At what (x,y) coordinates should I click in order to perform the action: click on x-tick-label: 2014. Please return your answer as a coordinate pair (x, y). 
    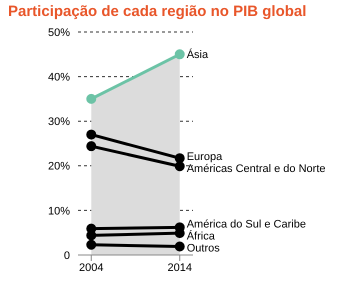
    Looking at the image, I should click on (179, 268).